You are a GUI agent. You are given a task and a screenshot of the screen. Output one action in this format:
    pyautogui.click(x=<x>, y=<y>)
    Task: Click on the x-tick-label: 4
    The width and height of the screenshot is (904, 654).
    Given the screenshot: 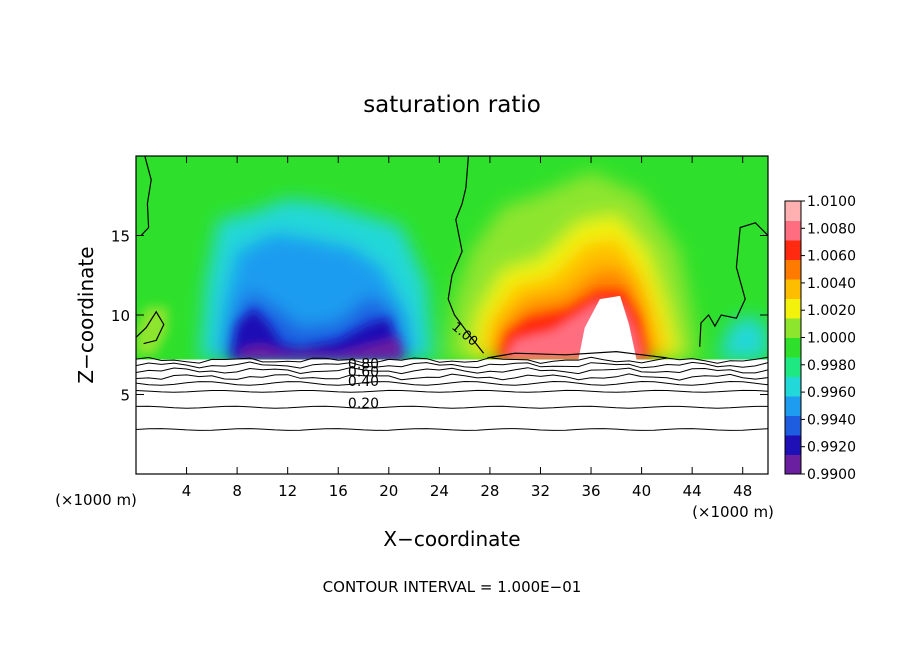 What is the action you would take?
    pyautogui.click(x=187, y=491)
    